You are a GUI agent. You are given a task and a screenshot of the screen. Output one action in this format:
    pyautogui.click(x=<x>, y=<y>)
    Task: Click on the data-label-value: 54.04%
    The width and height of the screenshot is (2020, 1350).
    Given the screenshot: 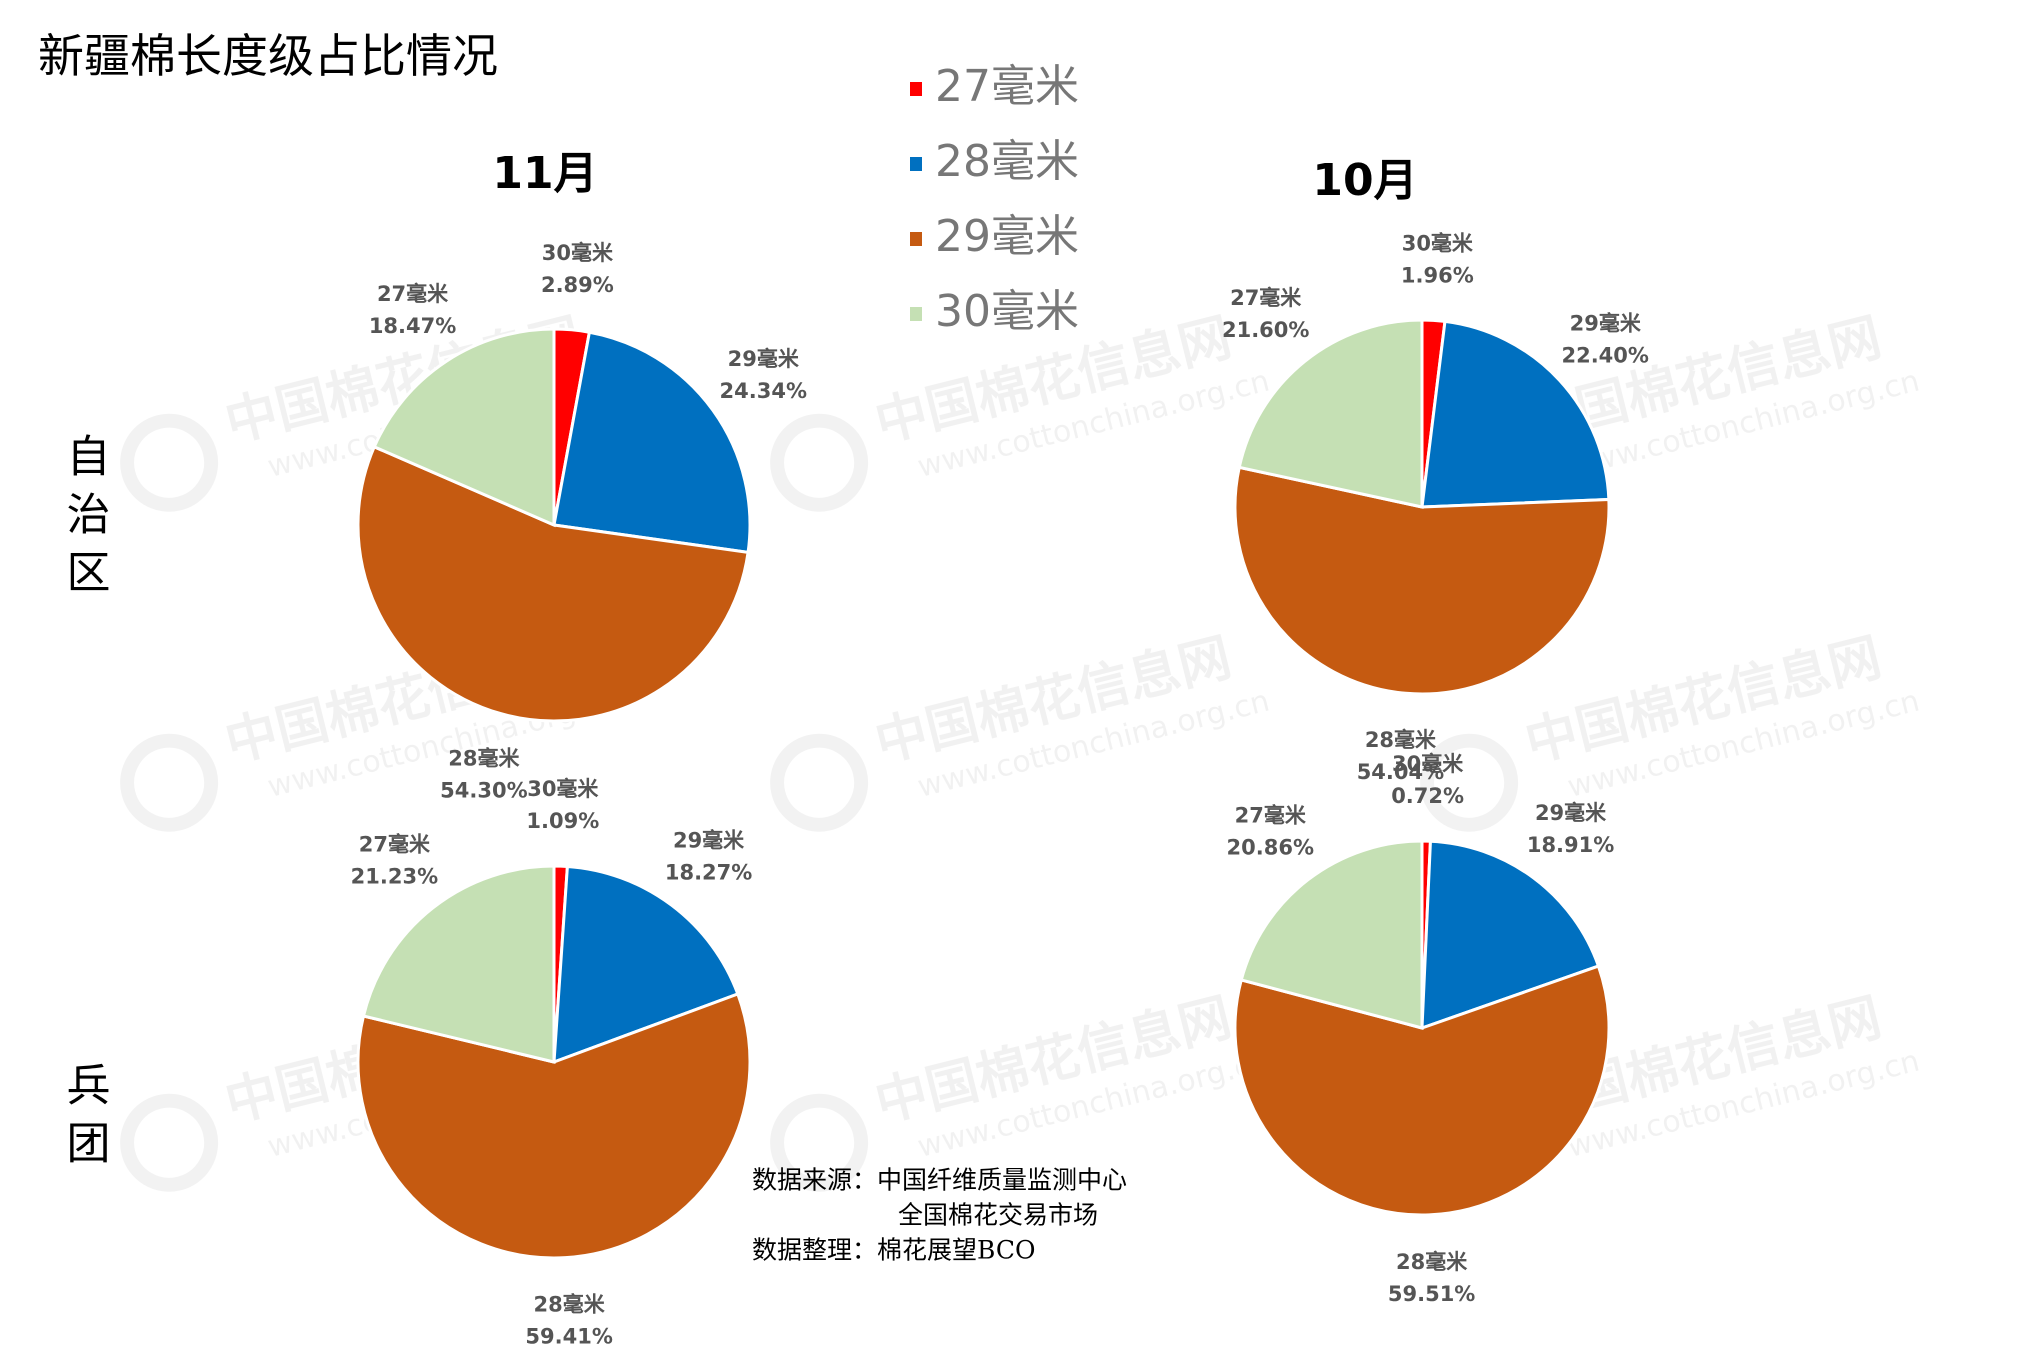 What is the action you would take?
    pyautogui.click(x=1400, y=772)
    